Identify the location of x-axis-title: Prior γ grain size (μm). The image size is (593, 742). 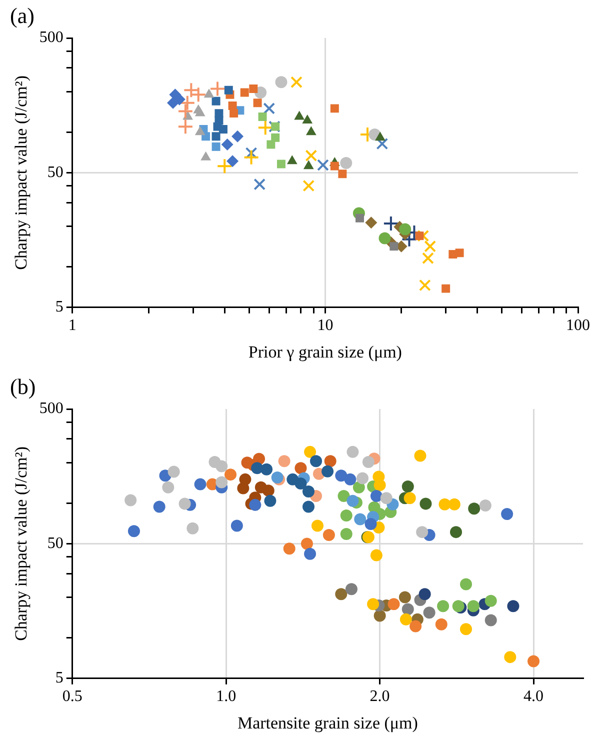
(325, 352).